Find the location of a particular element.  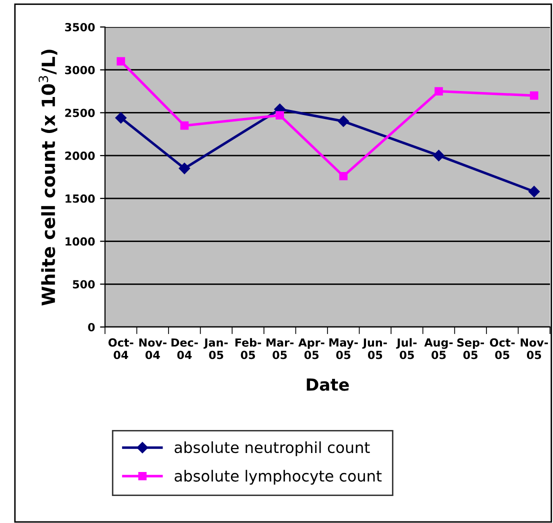

x-tick-label: Nov- 04 is located at coordinates (152, 349).